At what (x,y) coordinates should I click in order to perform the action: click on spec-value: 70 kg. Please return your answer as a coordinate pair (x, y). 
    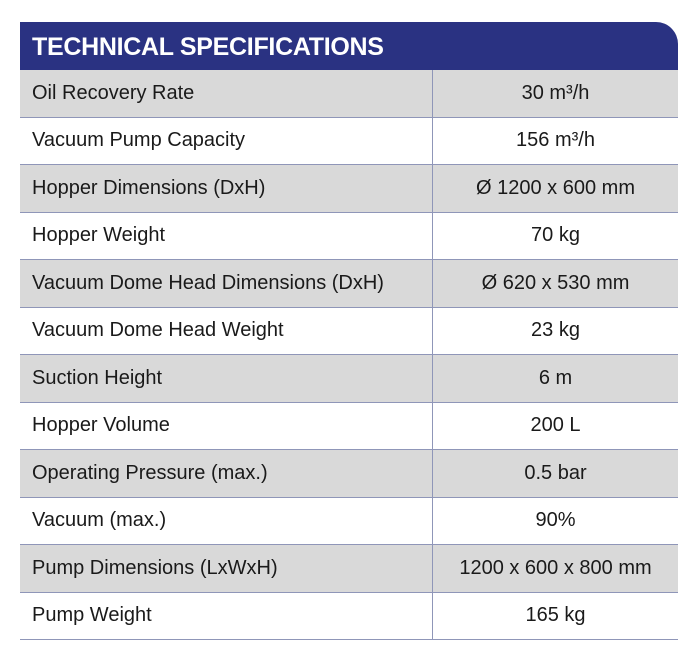
    Looking at the image, I should click on (555, 236).